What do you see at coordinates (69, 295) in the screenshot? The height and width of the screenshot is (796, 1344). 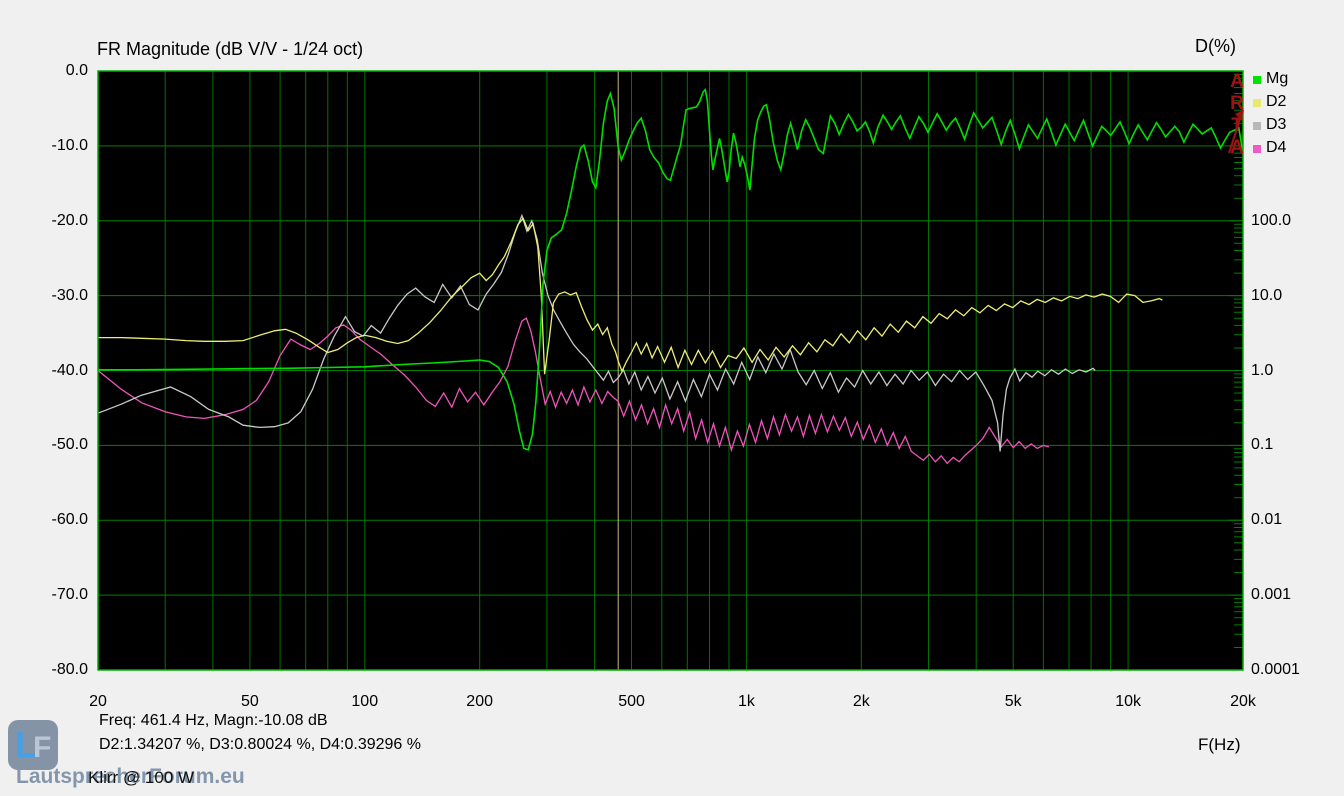 I see `left-axis-tick-label: -30.0` at bounding box center [69, 295].